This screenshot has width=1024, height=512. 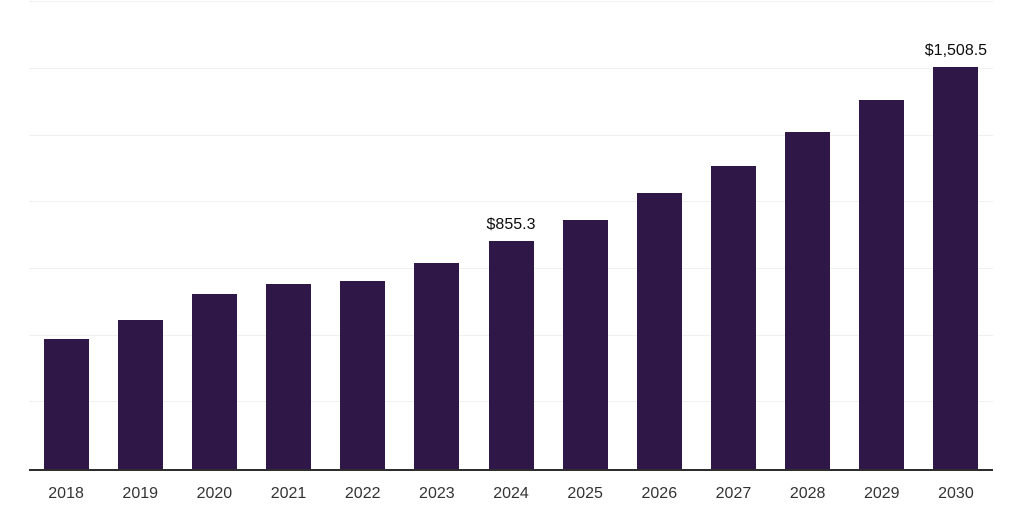 I want to click on x-tick-2030: 2030, so click(x=956, y=493).